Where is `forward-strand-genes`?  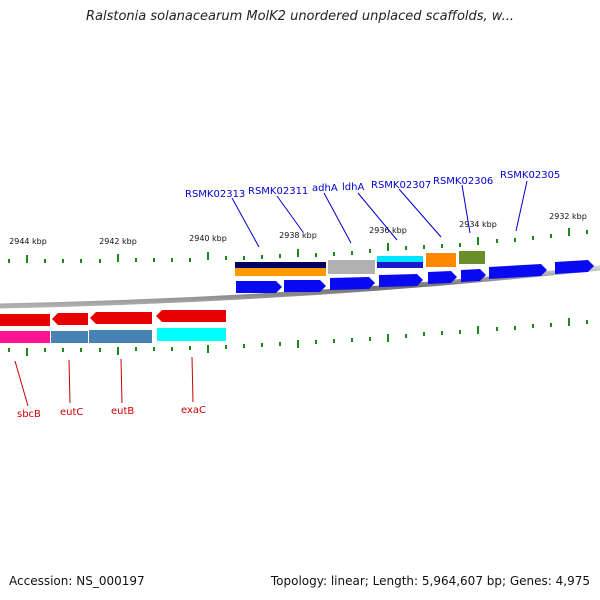
forward-strand-genes is located at coordinates (415, 276).